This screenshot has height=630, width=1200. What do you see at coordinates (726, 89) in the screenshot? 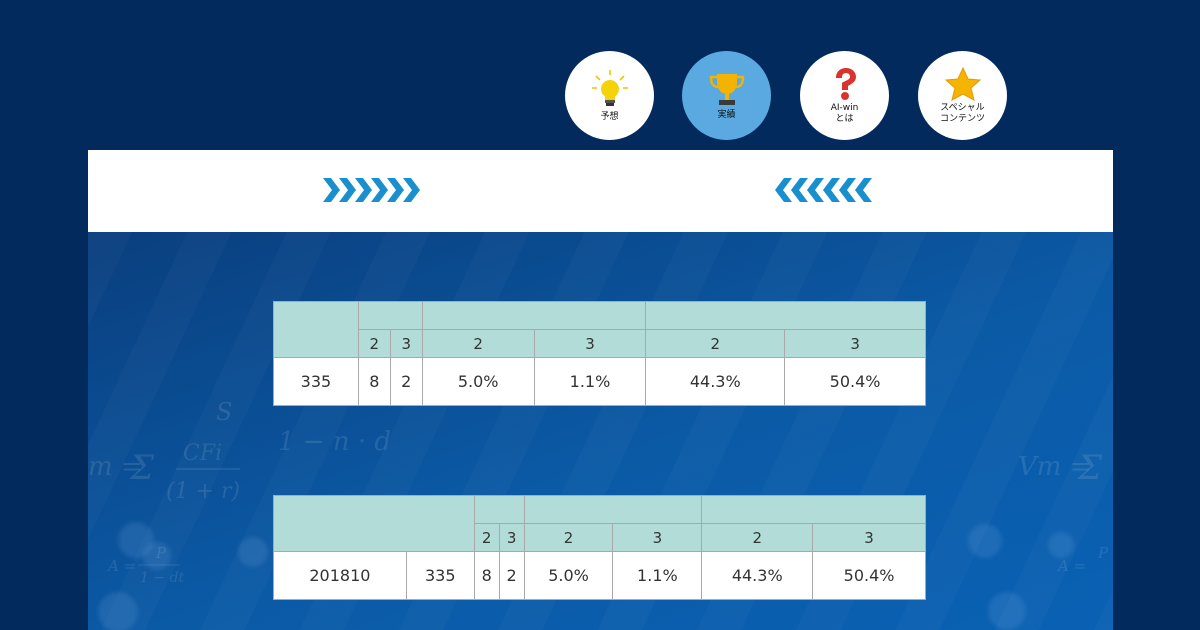
I see `trophy-icon` at bounding box center [726, 89].